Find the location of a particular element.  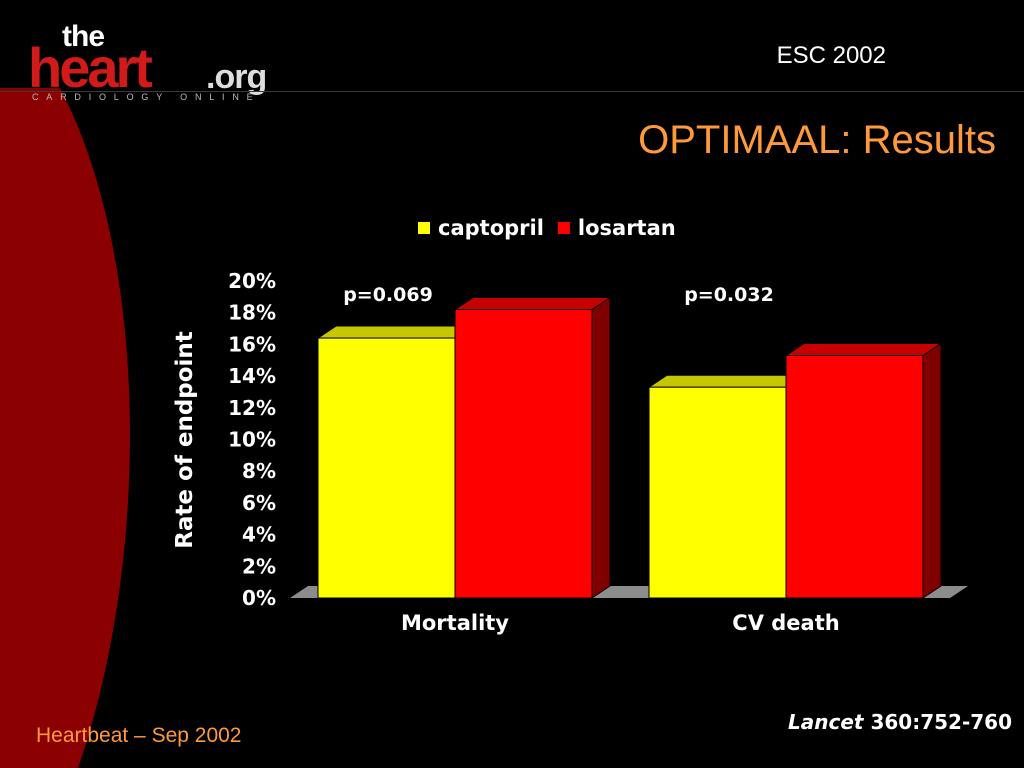

citation-journal: Lancet is located at coordinates (826, 722).